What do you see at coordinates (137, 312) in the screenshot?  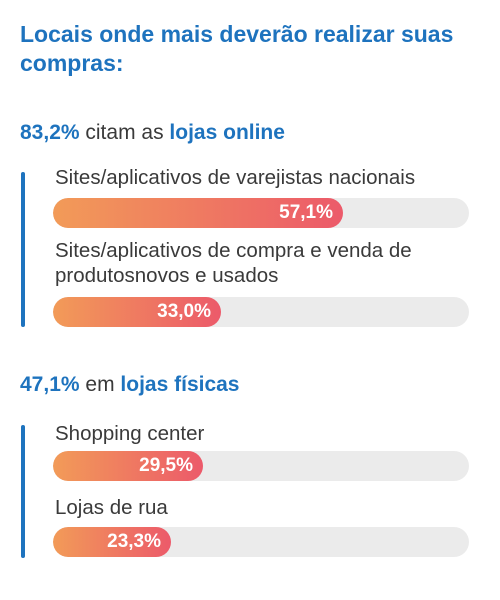 I see `bar-1: 33,0%` at bounding box center [137, 312].